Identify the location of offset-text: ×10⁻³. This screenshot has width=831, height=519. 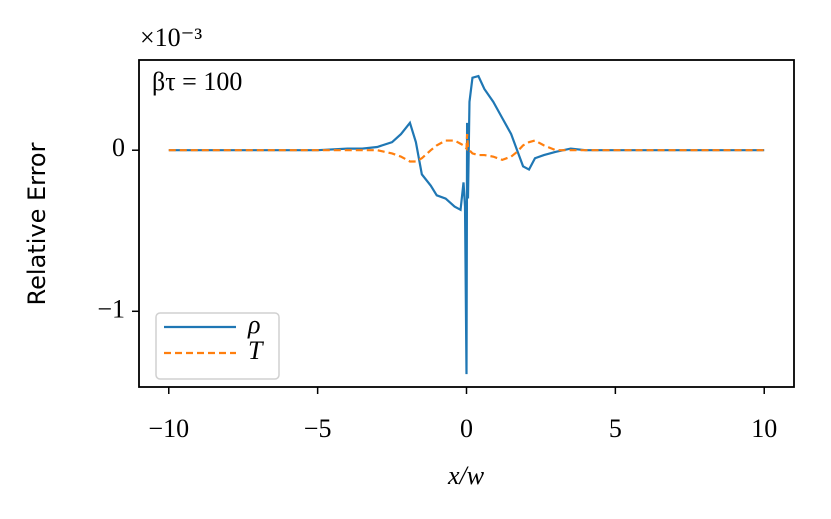
(171, 37).